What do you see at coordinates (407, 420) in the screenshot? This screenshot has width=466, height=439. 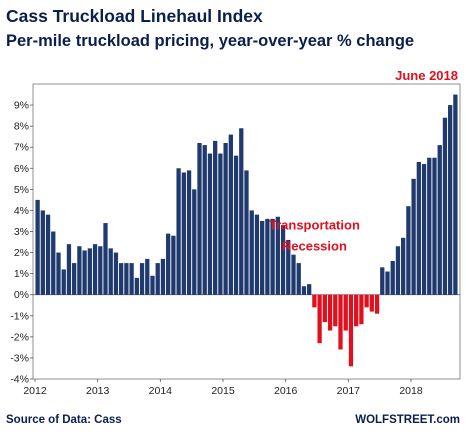 I see `site-credit: WOLFSTREET.com` at bounding box center [407, 420].